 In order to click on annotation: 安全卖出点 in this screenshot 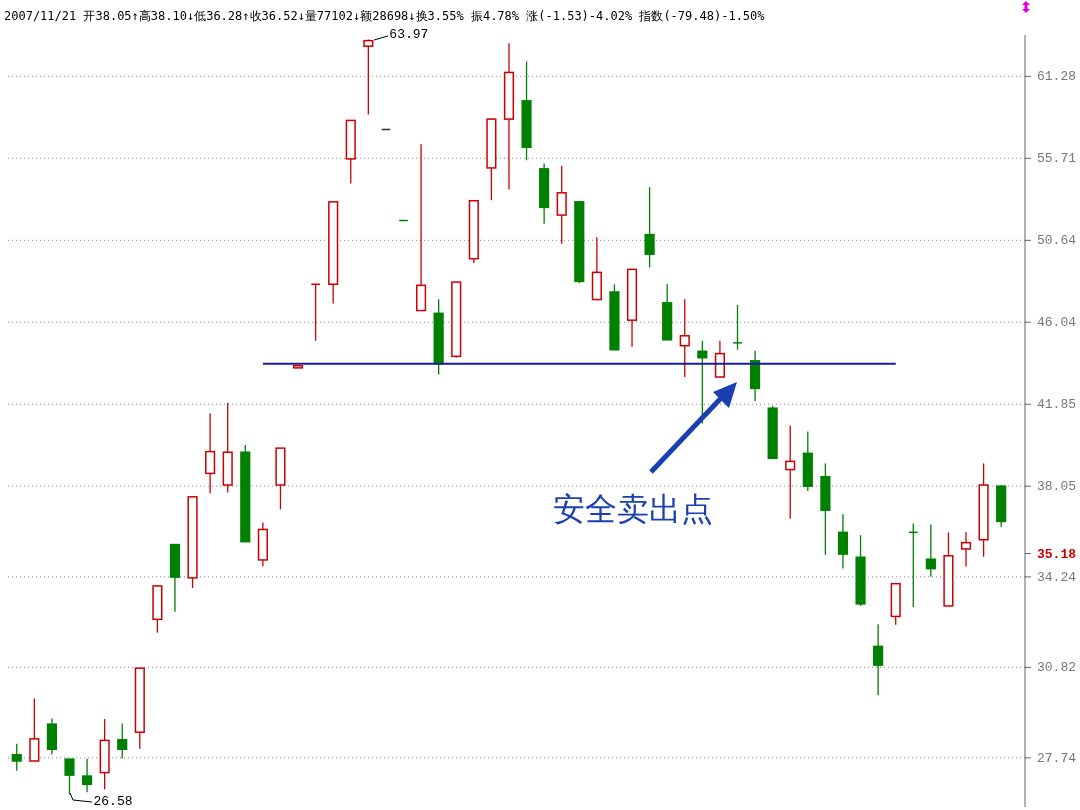, I will do `click(633, 509)`.